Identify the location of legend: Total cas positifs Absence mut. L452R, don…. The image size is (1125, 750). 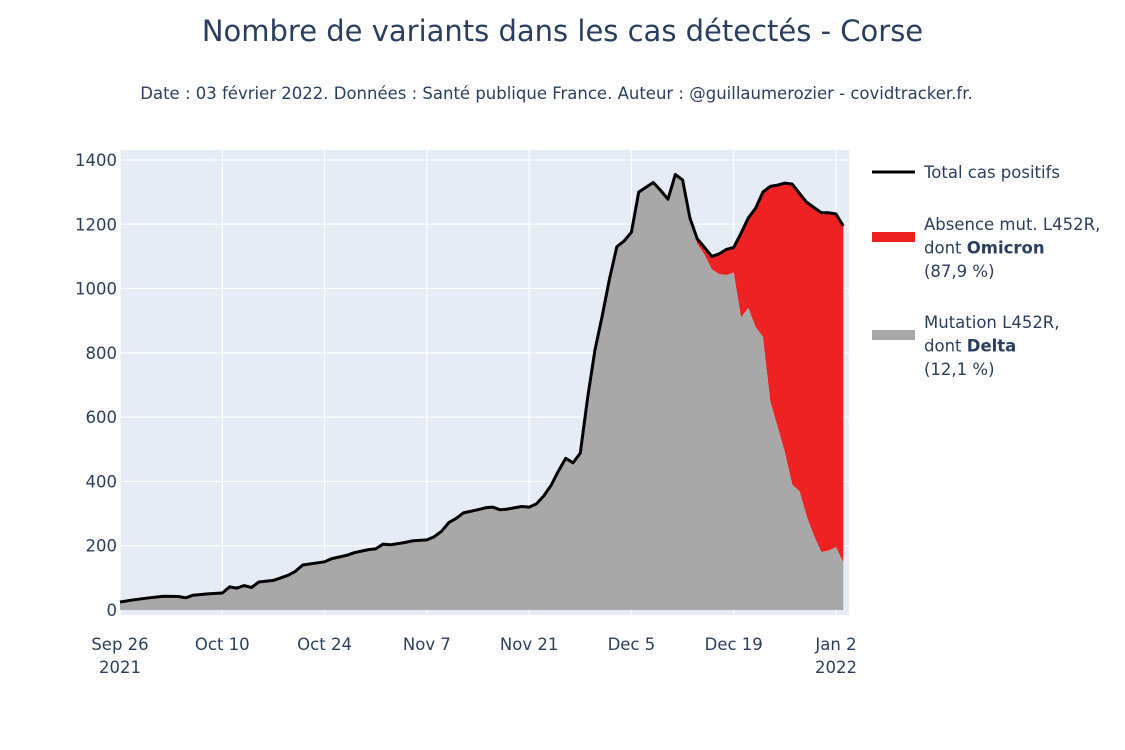
(986, 271).